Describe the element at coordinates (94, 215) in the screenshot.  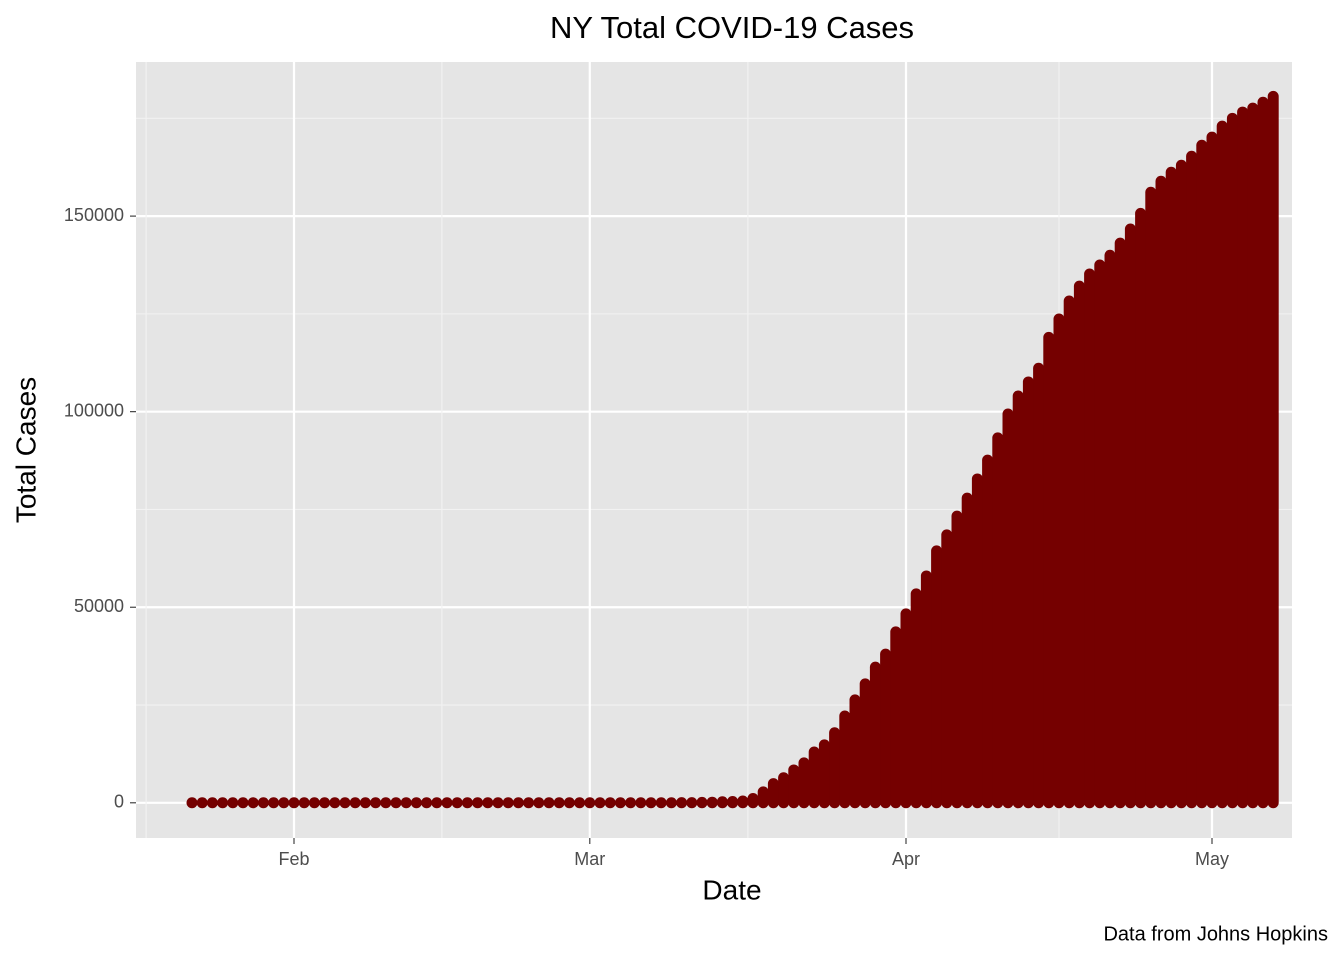
I see `y-tick-label: 150000` at that location.